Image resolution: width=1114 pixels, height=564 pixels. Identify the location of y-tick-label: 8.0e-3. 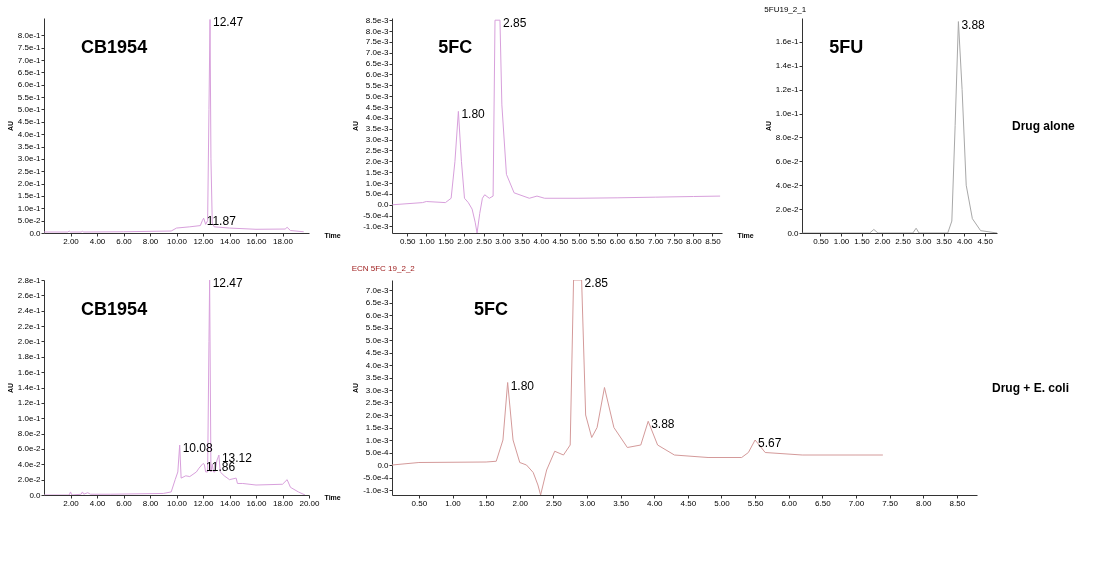
(377, 31).